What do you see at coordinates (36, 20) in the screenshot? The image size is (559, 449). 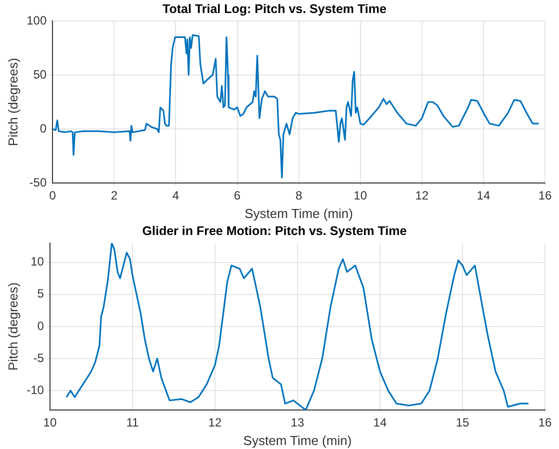 I see `y-tick-label: 100` at bounding box center [36, 20].